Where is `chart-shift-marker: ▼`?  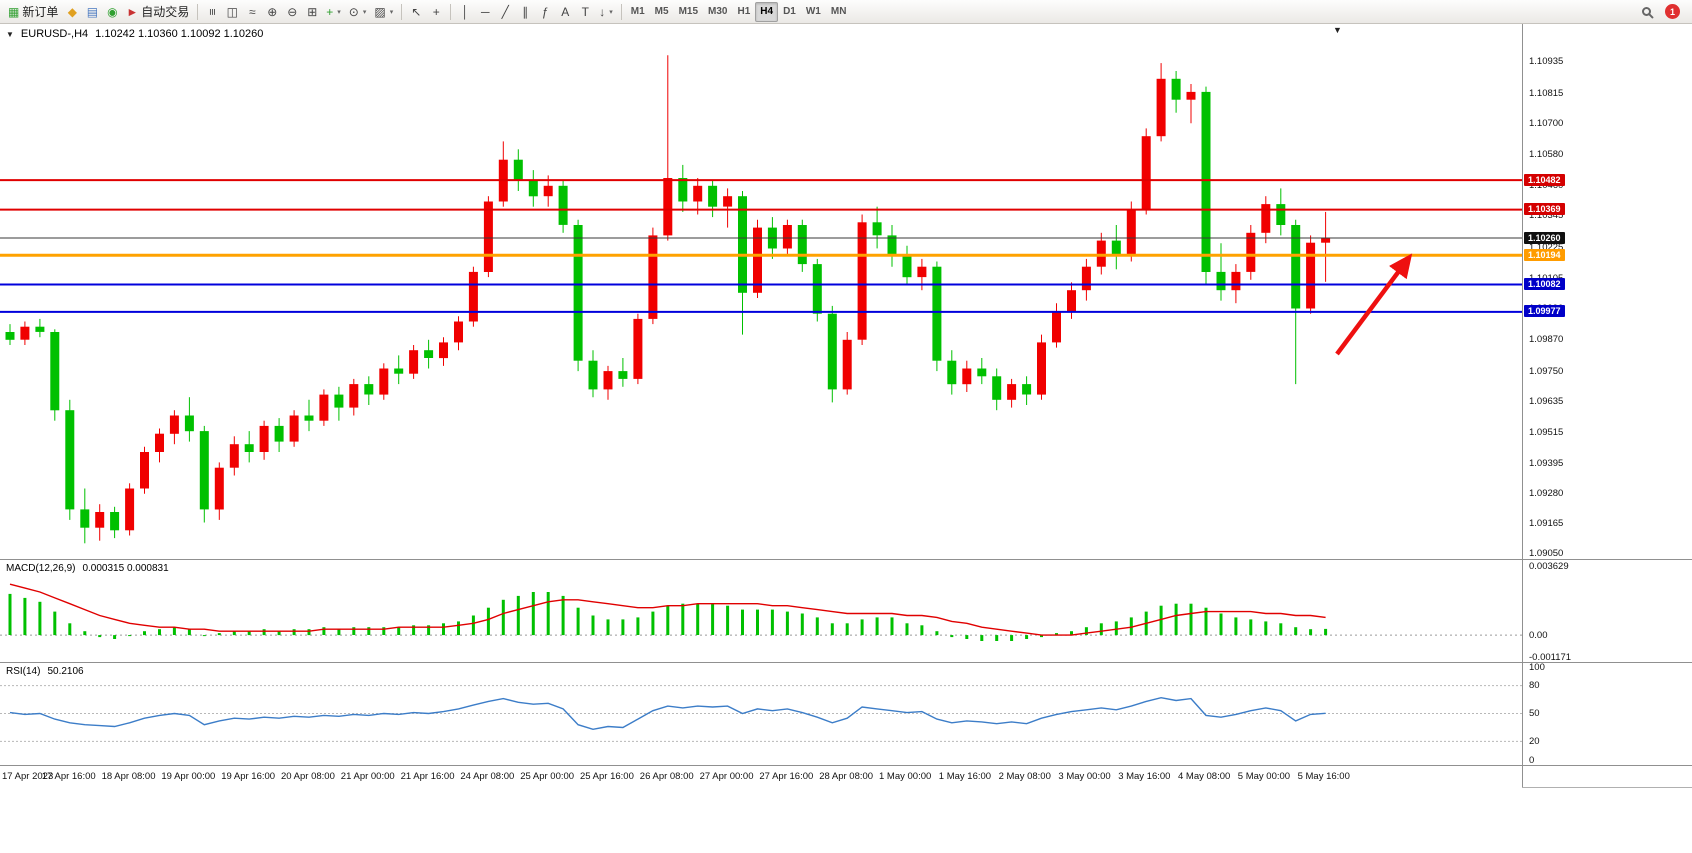
chart-shift-marker: ▼ is located at coordinates (1337, 30).